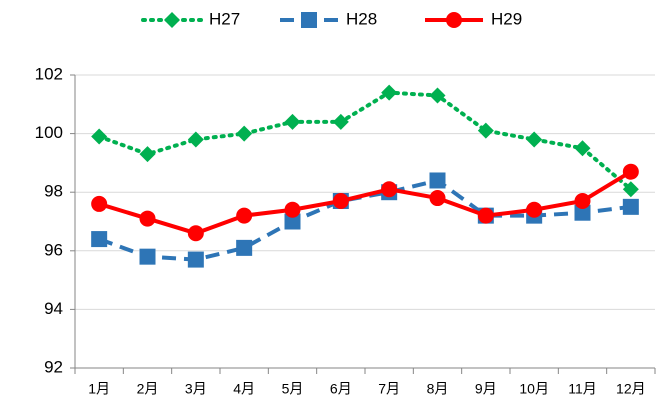 This screenshot has height=407, width=657. I want to click on x-tick-label: 4月, so click(244, 389).